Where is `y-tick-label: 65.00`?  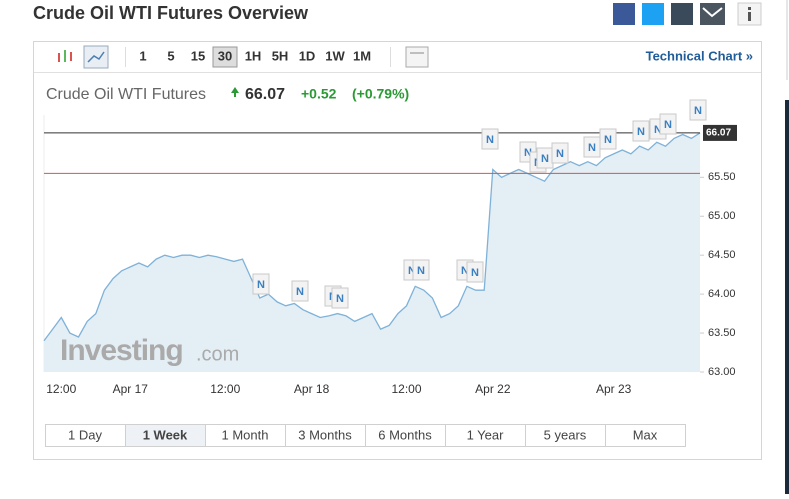 y-tick-label: 65.00 is located at coordinates (722, 216).